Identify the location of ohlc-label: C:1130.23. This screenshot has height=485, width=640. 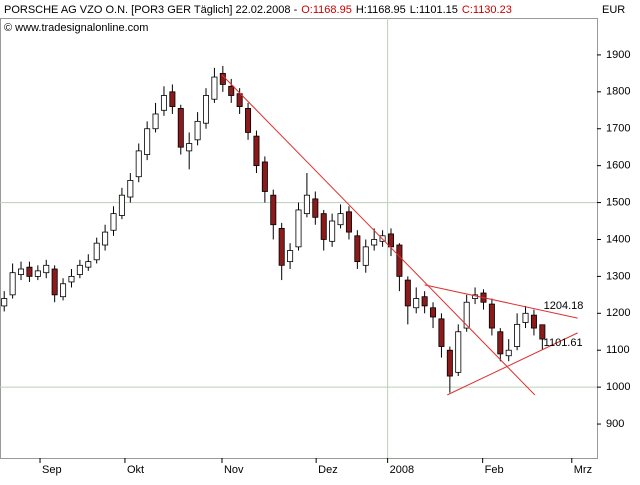
(487, 10).